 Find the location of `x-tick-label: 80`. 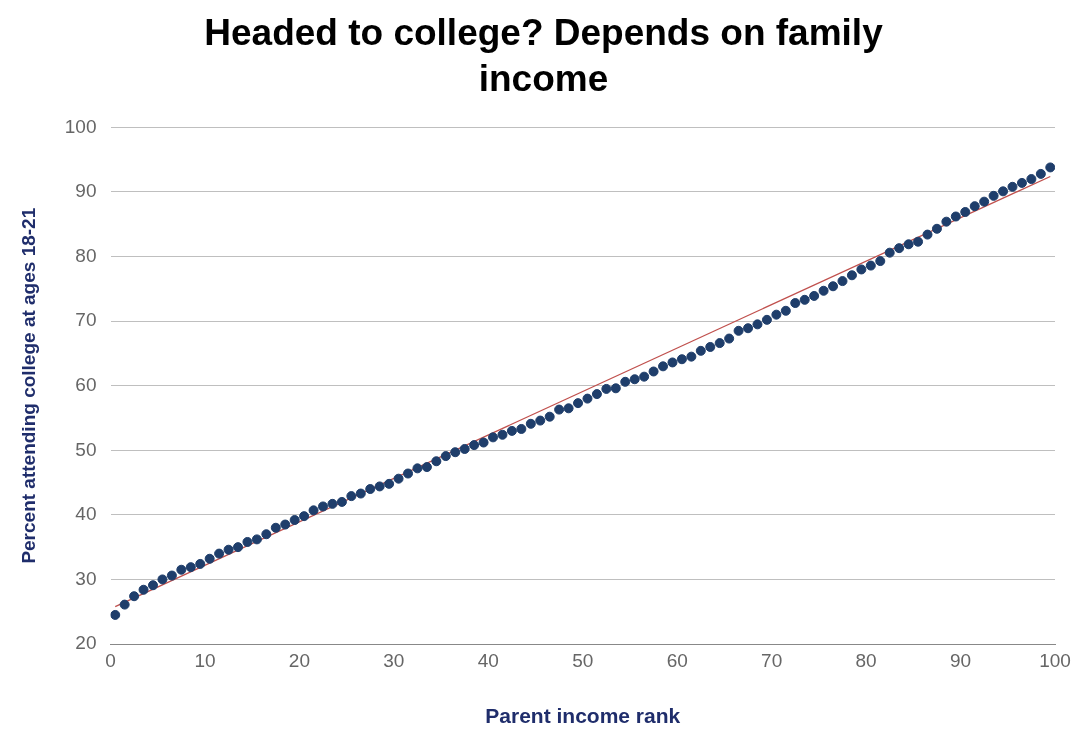

x-tick-label: 80 is located at coordinates (866, 660).